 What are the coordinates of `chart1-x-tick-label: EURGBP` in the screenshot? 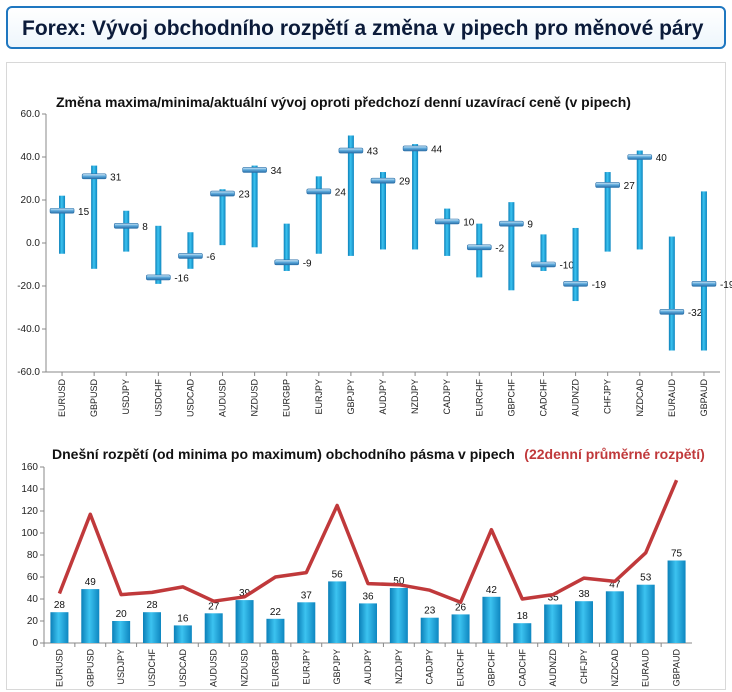 It's located at (287, 398).